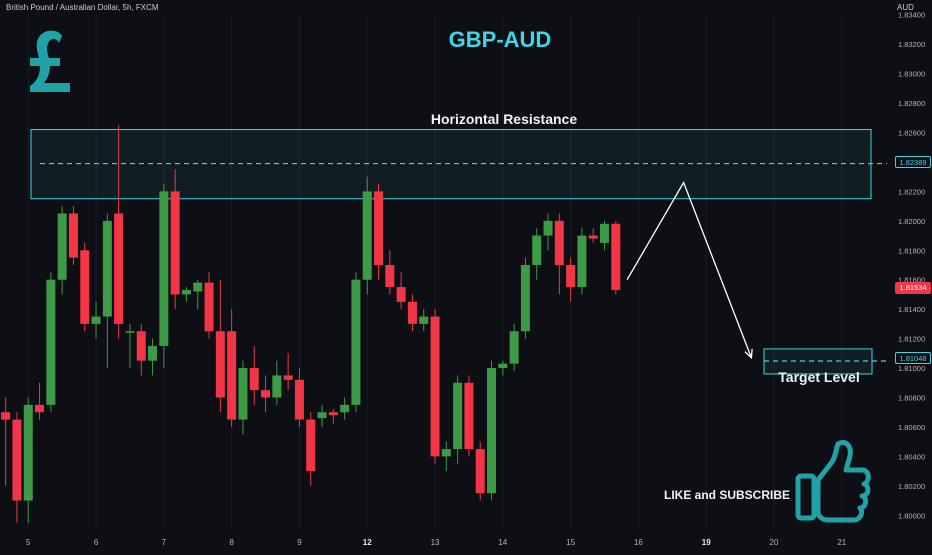 This screenshot has width=932, height=555. I want to click on y-tick-label: 1.81800, so click(911, 250).